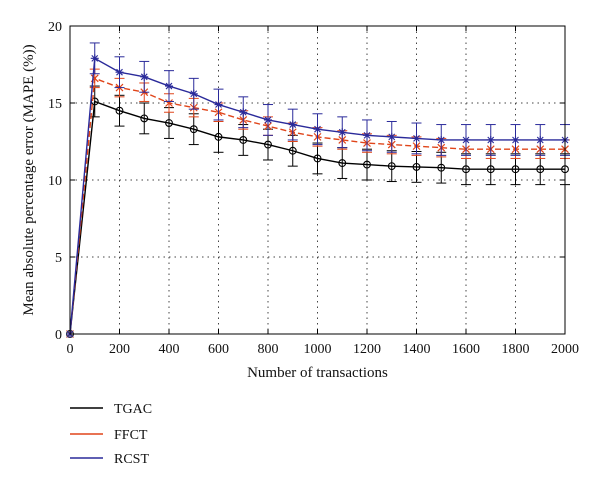 This screenshot has width=600, height=482. Describe the element at coordinates (367, 349) in the screenshot. I see `x-tick-label: 1200` at that location.